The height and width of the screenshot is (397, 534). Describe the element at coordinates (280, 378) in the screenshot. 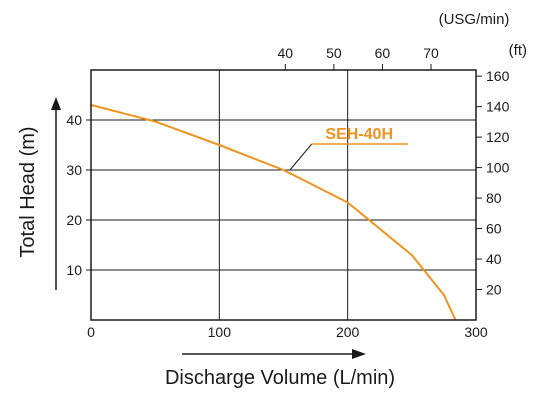

I see `x-axis-title: Discharge Volume (L/min)` at that location.